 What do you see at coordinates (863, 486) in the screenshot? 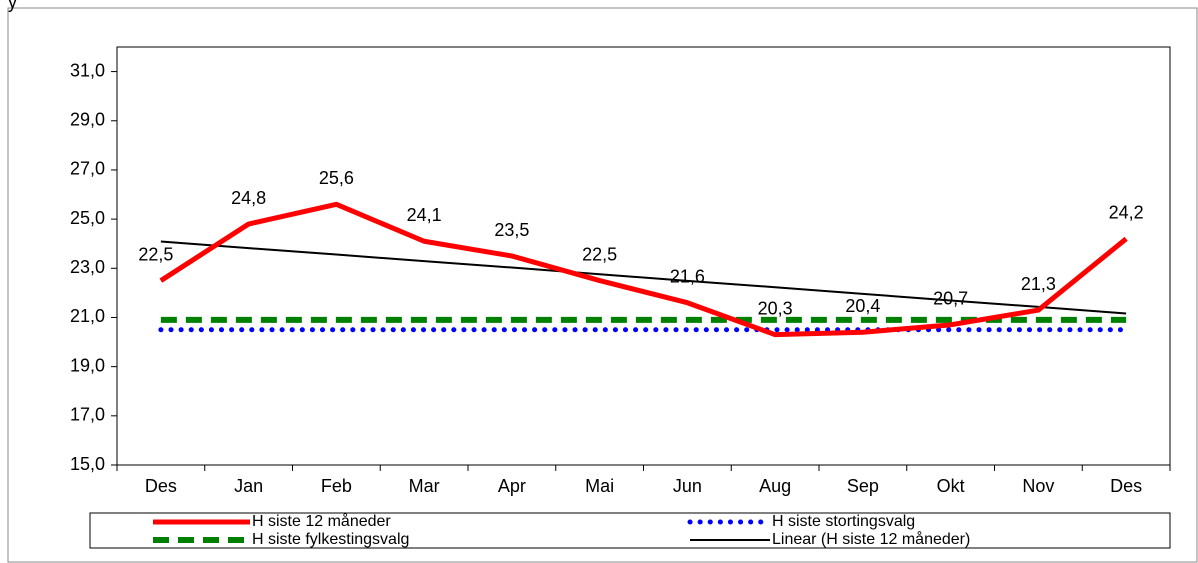
I see `x-tick-label: Sep` at bounding box center [863, 486].